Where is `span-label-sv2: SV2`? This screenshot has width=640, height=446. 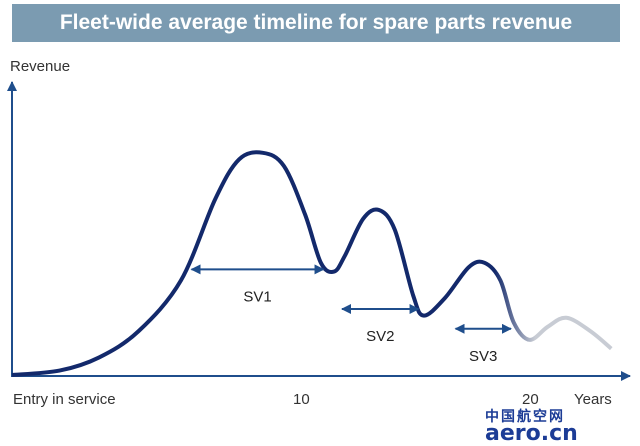
span-label-sv2: SV2 is located at coordinates (380, 336).